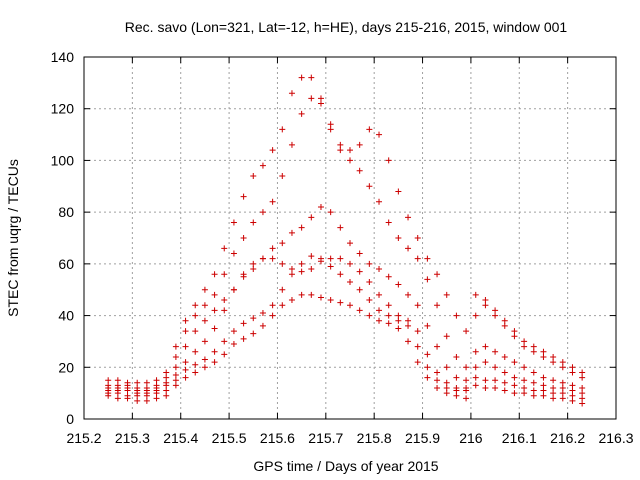 The image size is (640, 480). Describe the element at coordinates (519, 438) in the screenshot. I see `x-tick-label: 216.1` at that location.